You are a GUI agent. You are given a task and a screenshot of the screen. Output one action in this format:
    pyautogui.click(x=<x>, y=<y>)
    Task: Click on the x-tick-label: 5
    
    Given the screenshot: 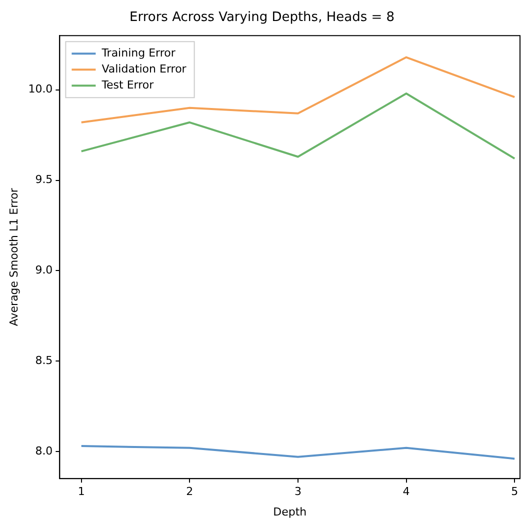 What is the action you would take?
    pyautogui.click(x=514, y=491)
    